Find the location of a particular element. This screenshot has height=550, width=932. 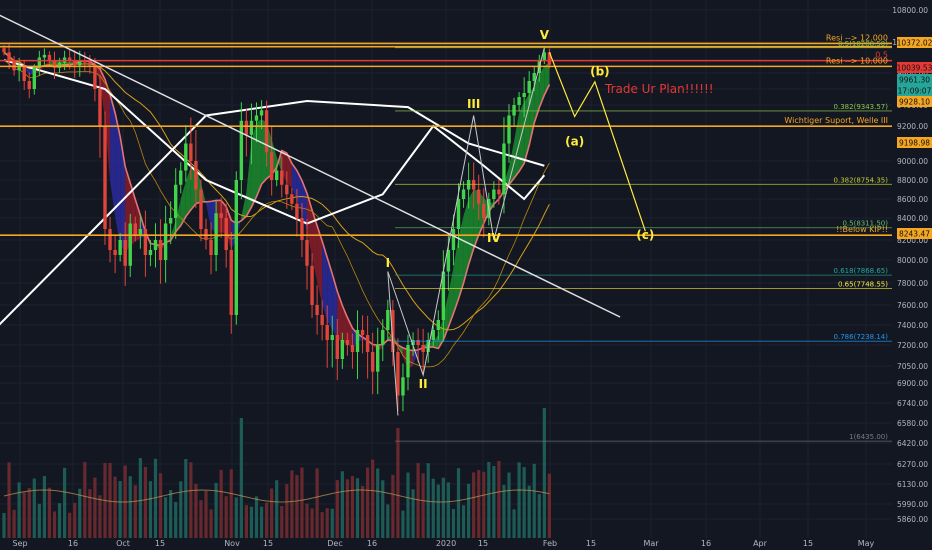

price-tick-label: 8600.00 is located at coordinates (912, 199).